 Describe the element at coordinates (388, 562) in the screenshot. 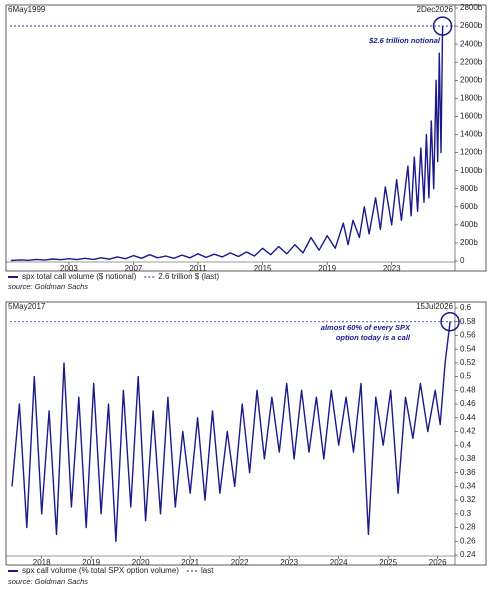

I see `x-tick-label: 2025` at that location.